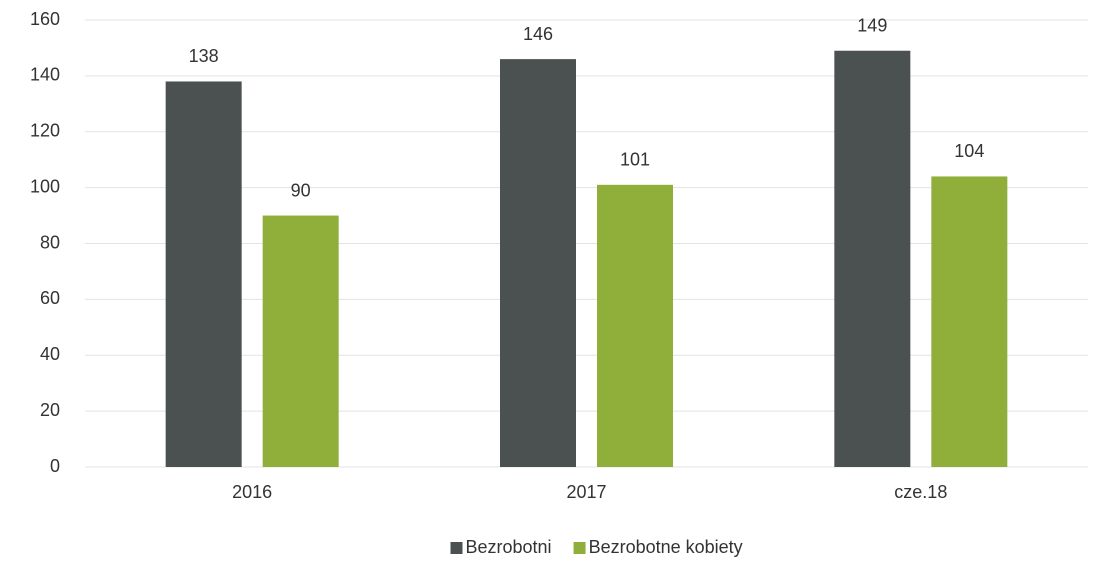 The height and width of the screenshot is (577, 1111). What do you see at coordinates (920, 492) in the screenshot?
I see `x-tick-label: cze.18` at bounding box center [920, 492].